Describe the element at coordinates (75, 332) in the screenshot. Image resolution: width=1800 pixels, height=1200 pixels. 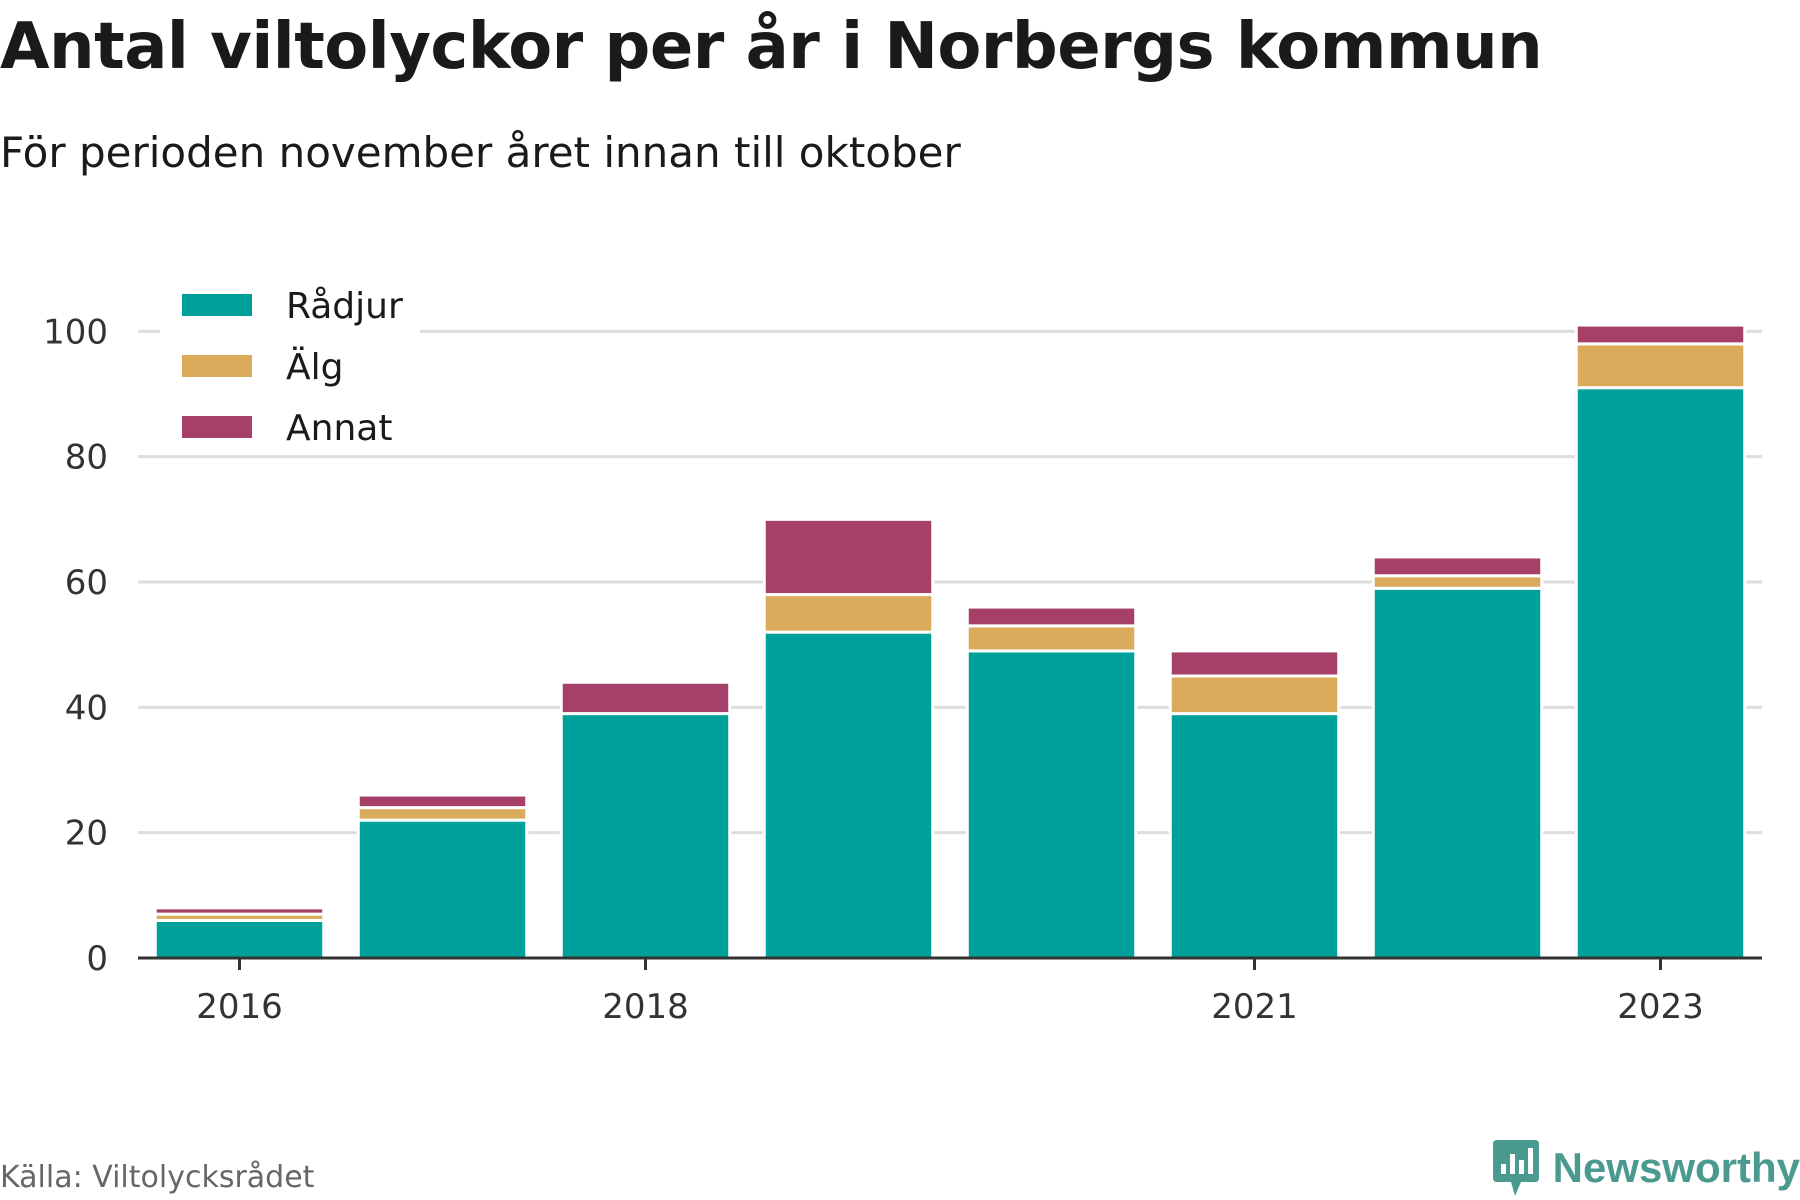
I see `y-tick-label: 100` at that location.